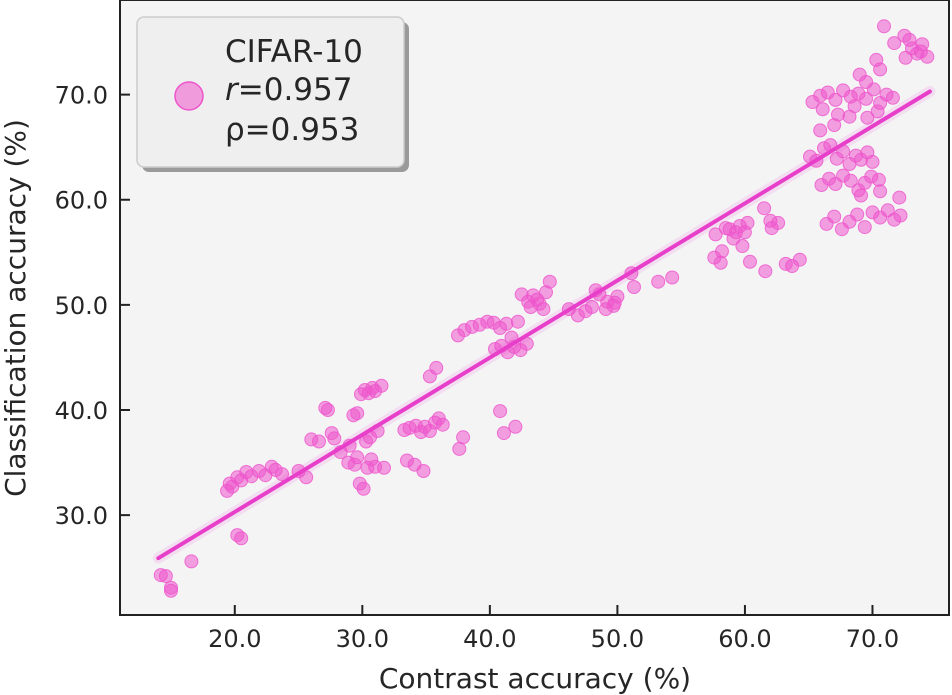  I want to click on legend: CIFAR-10 r=0.957 ρ=0.953, so click(272, 94).